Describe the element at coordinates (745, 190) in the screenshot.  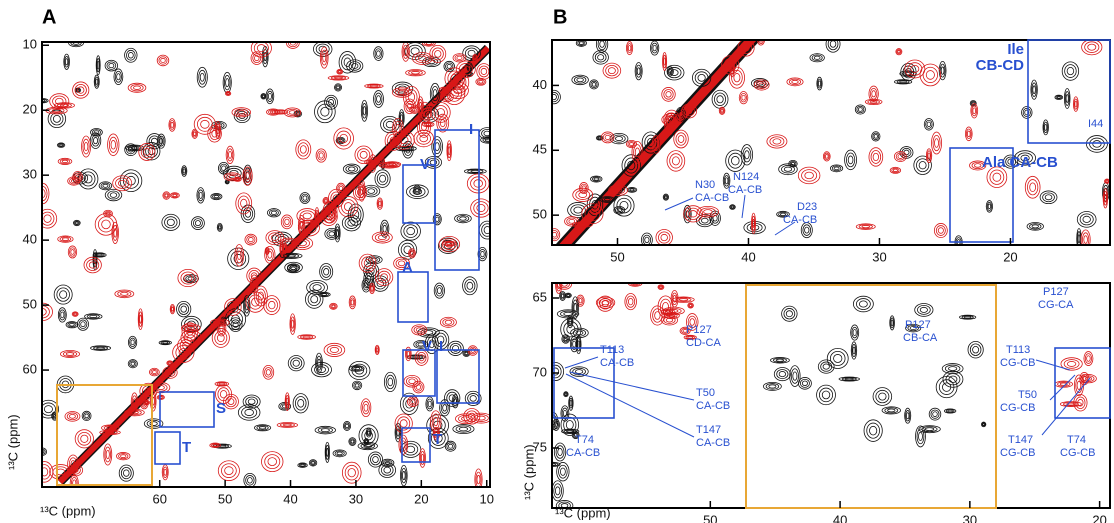
I see `annotation: CA-CB` at that location.